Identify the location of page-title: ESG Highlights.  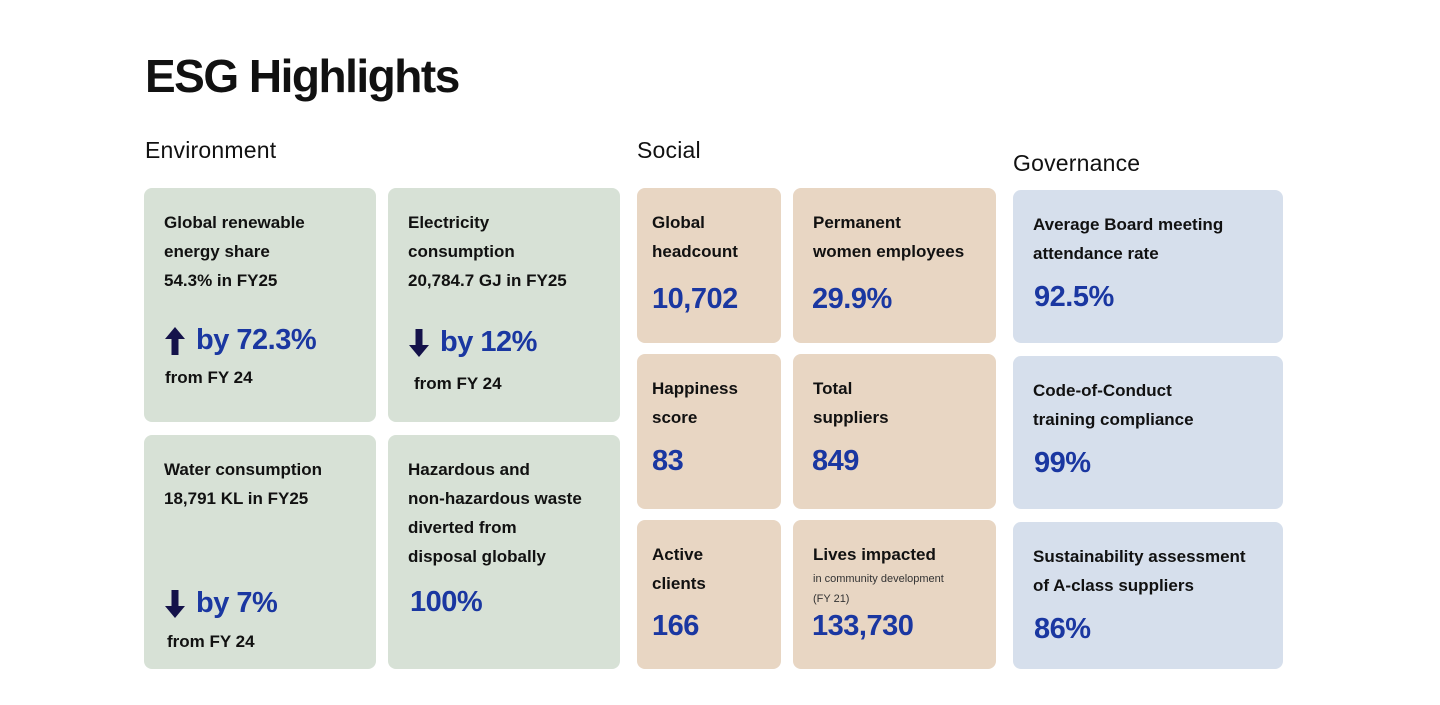
(302, 76).